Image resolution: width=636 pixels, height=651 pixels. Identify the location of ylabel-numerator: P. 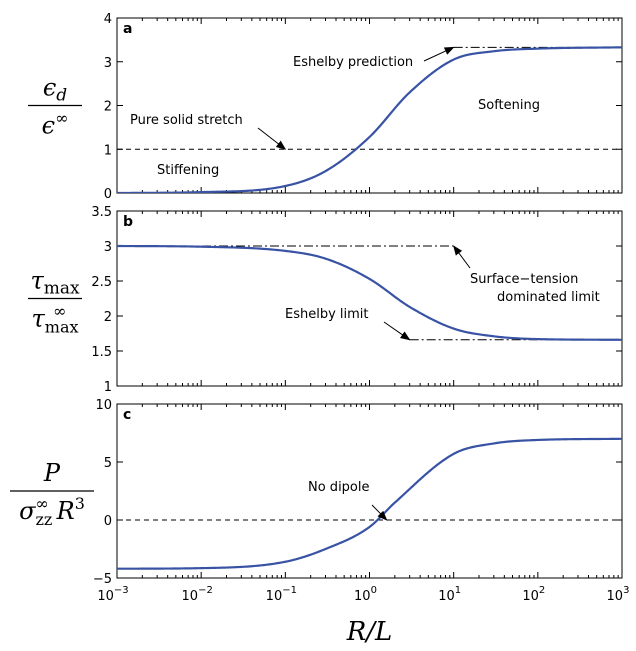
(52, 473).